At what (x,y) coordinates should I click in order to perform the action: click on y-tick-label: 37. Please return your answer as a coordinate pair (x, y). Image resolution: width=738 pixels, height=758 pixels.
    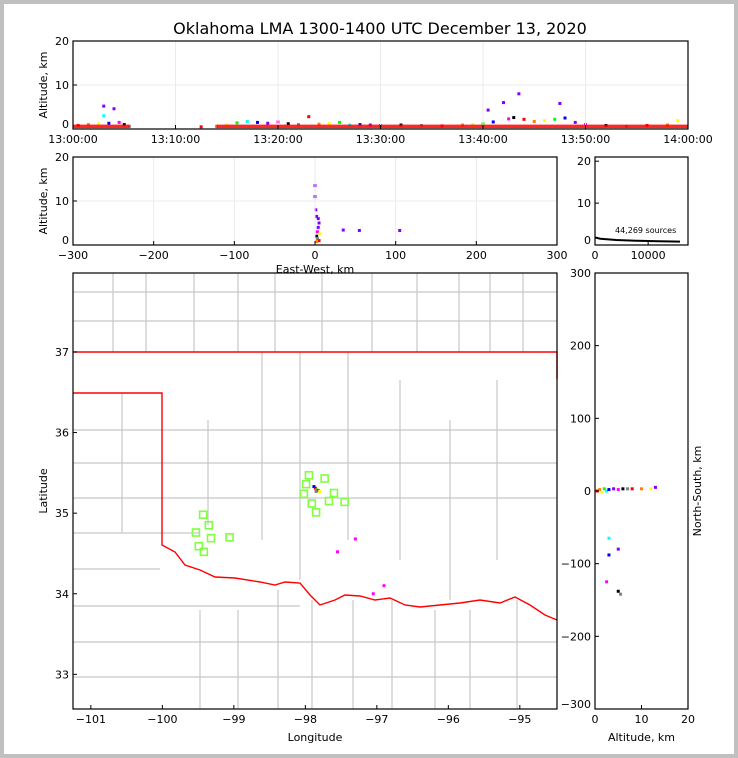
    Looking at the image, I should click on (62, 352).